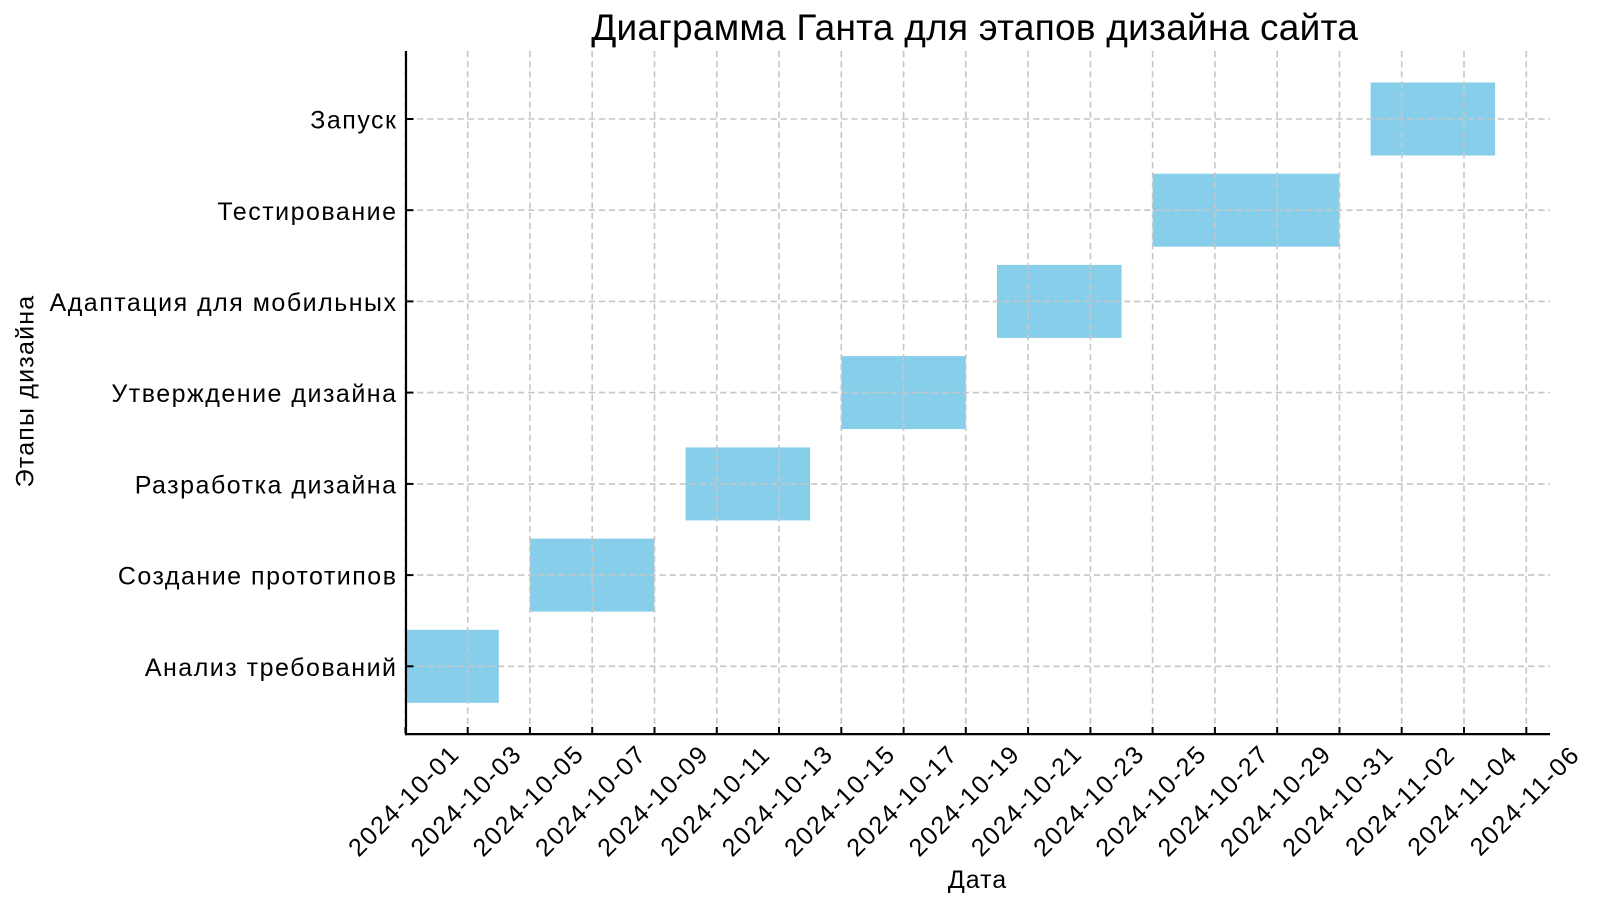  Describe the element at coordinates (224, 303) in the screenshot. I see `svg-text: Адаптация для мобильных` at that location.